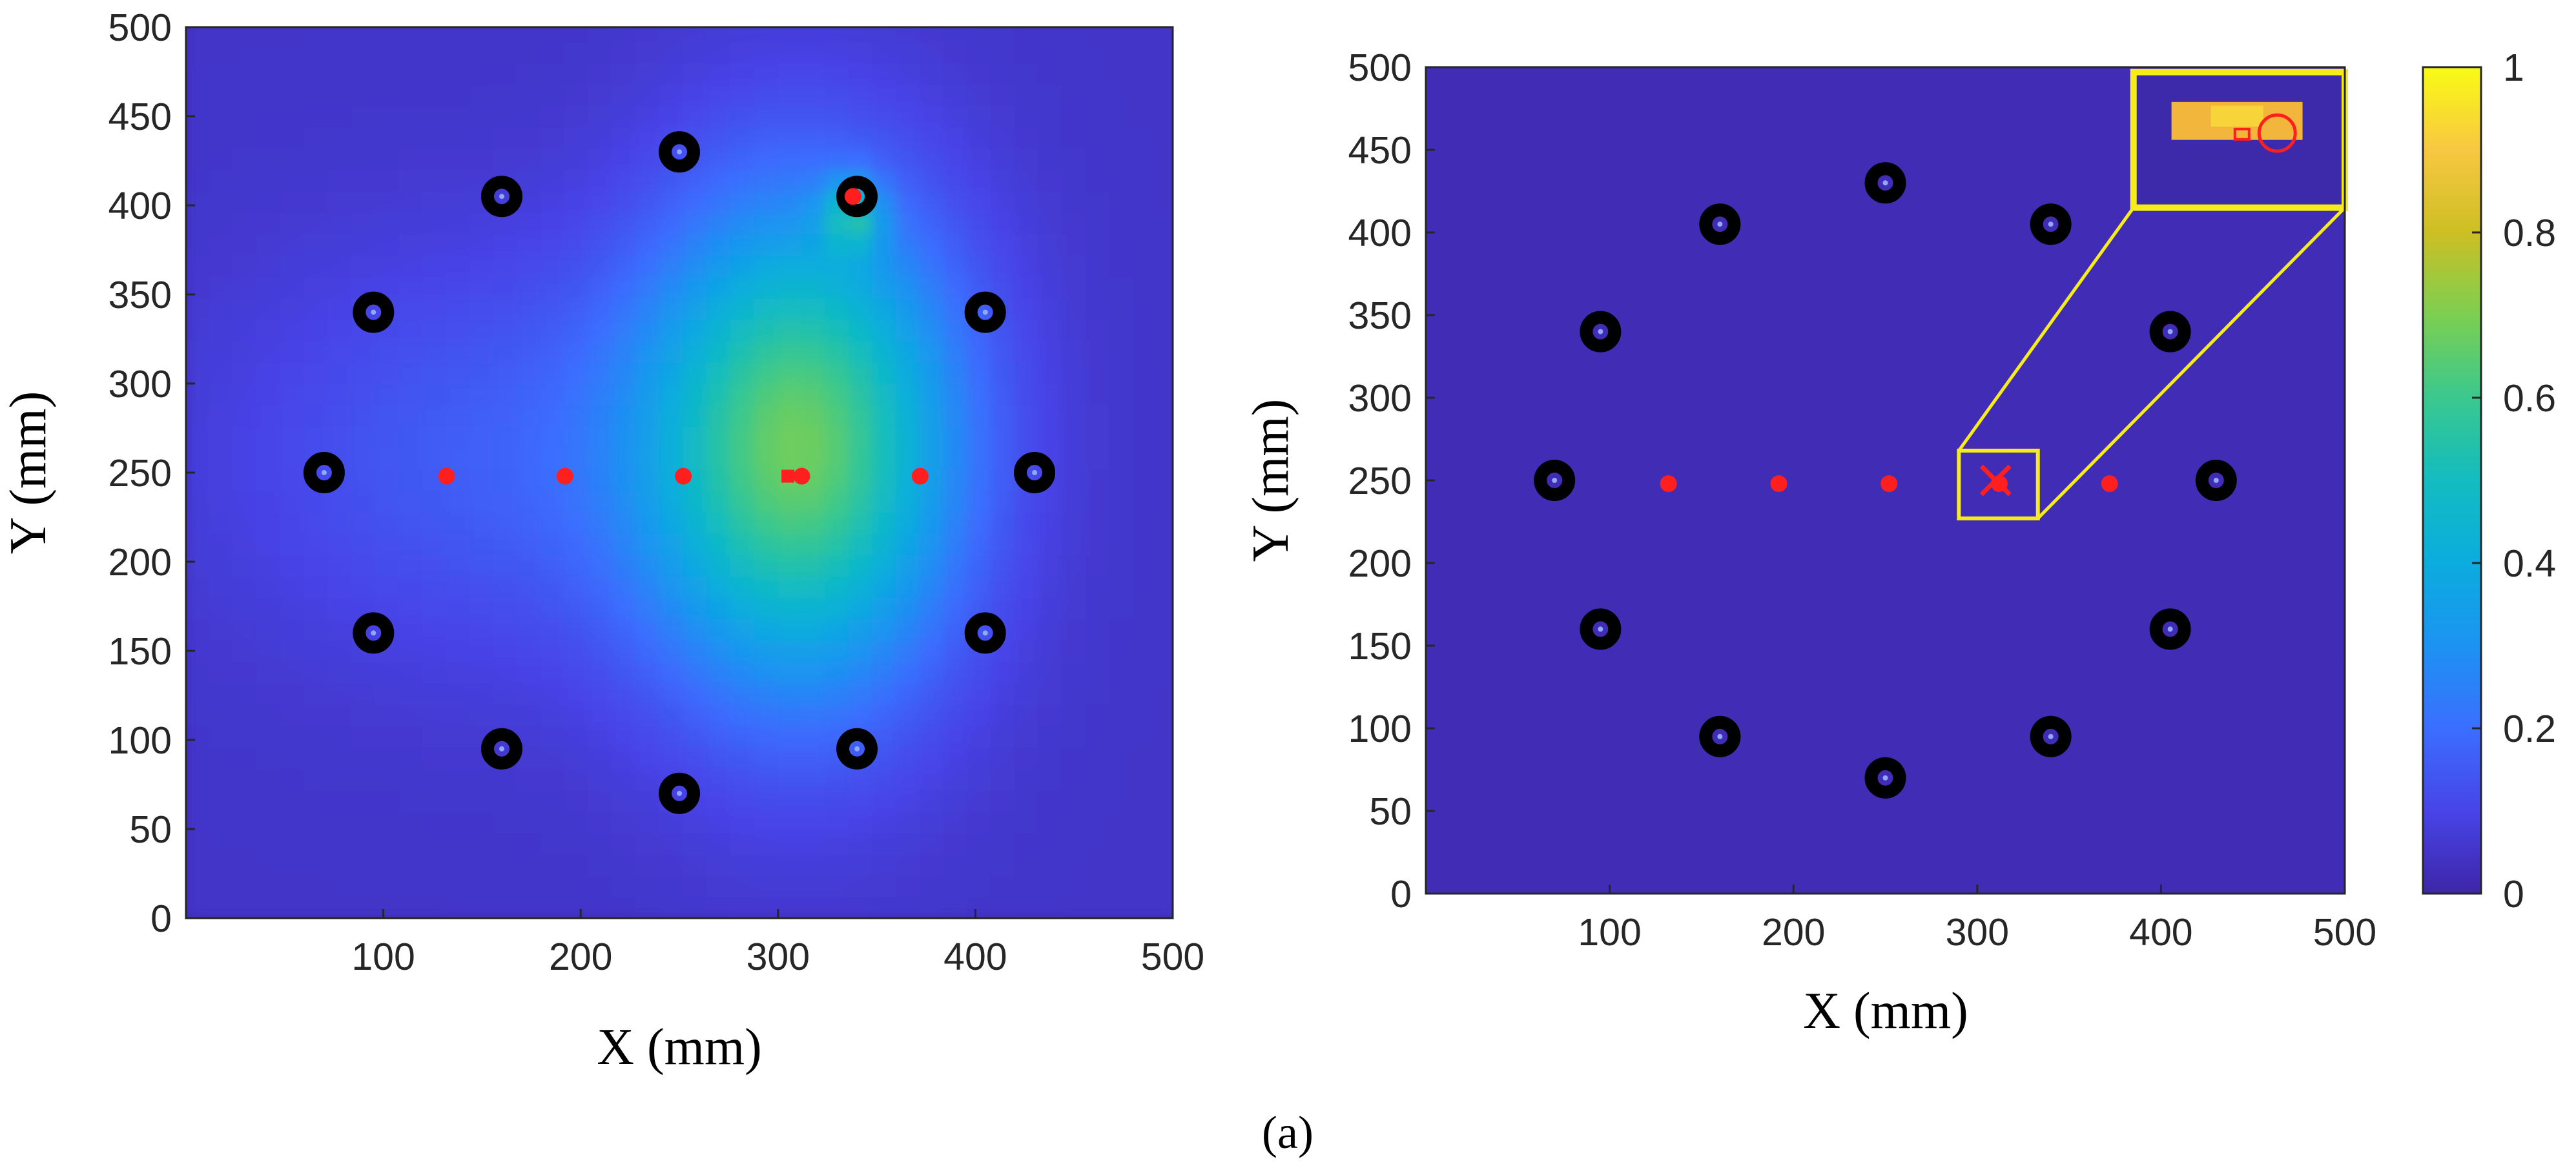 The image size is (2576, 1168). Describe the element at coordinates (140, 295) in the screenshot. I see `y-tick-label: 350` at that location.